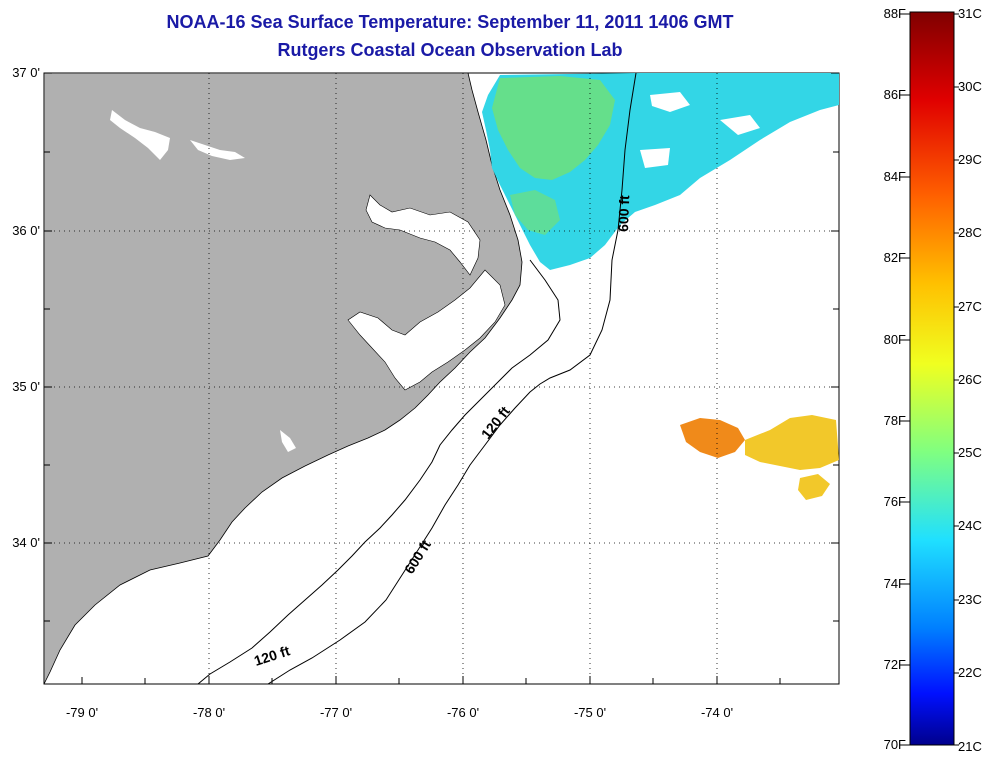 The height and width of the screenshot is (761, 992). What do you see at coordinates (712, 438) in the screenshot?
I see `sst-orange-patch` at bounding box center [712, 438].